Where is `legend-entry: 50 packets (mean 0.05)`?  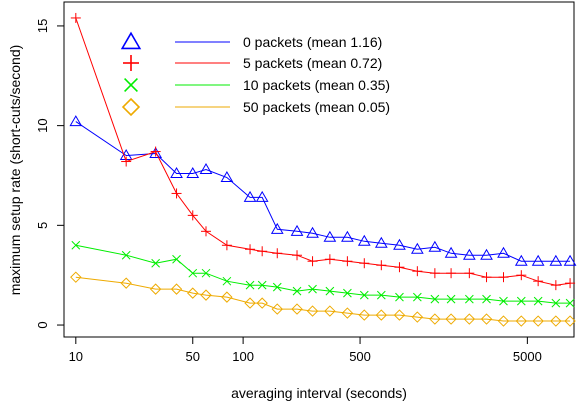 legend-entry: 50 packets (mean 0.05) is located at coordinates (255, 107).